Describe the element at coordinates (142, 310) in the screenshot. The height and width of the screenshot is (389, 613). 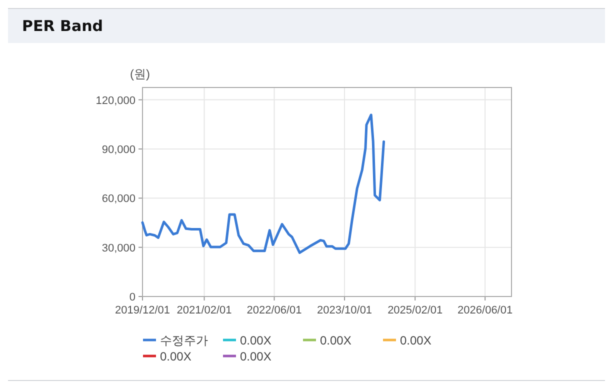
I see `x-tick-label: 2019/12/01` at that location.